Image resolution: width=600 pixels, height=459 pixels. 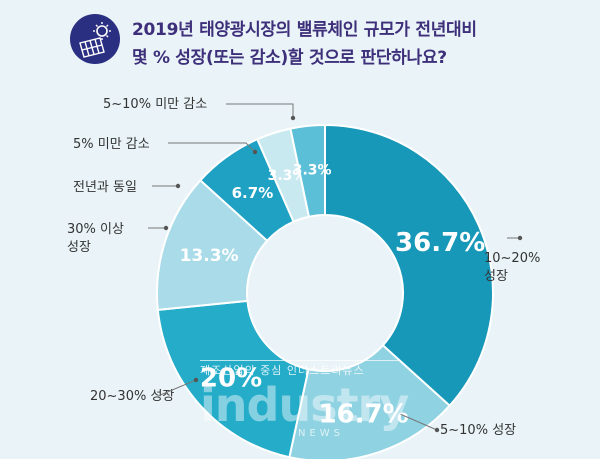 What do you see at coordinates (209, 256) in the screenshot?
I see `slice-value-label: 13.3%` at bounding box center [209, 256].